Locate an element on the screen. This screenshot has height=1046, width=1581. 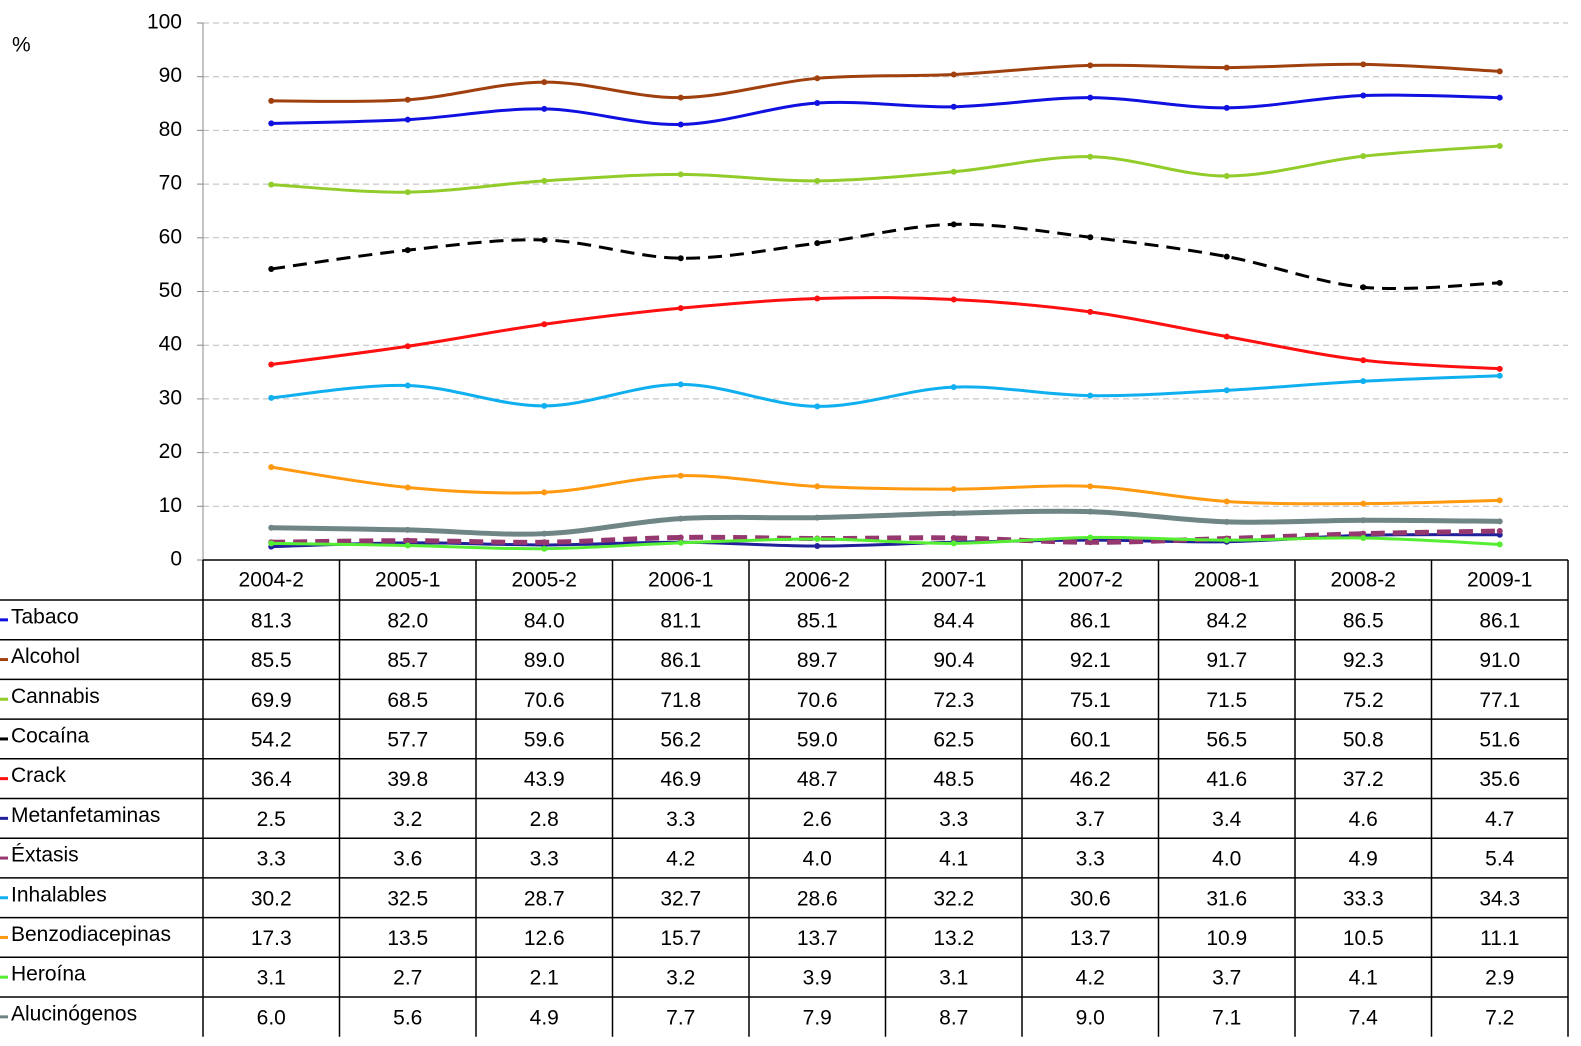
table-cell: 10.9 is located at coordinates (1226, 938).